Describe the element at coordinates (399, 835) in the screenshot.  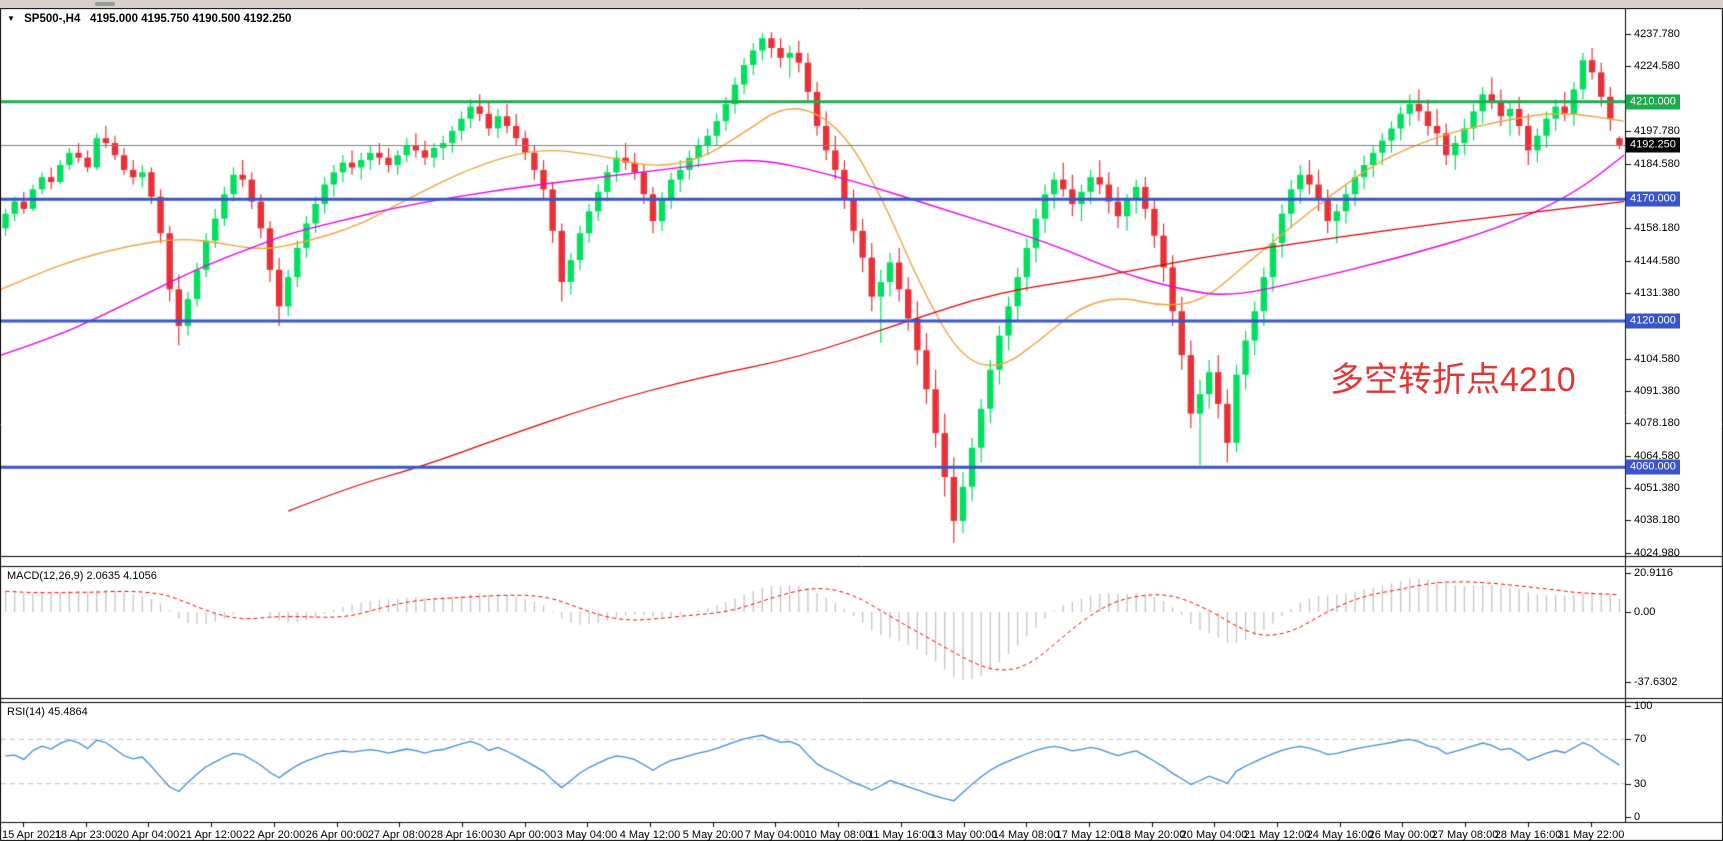
I see `time-axis-label: 27 Apr 08:00` at that location.